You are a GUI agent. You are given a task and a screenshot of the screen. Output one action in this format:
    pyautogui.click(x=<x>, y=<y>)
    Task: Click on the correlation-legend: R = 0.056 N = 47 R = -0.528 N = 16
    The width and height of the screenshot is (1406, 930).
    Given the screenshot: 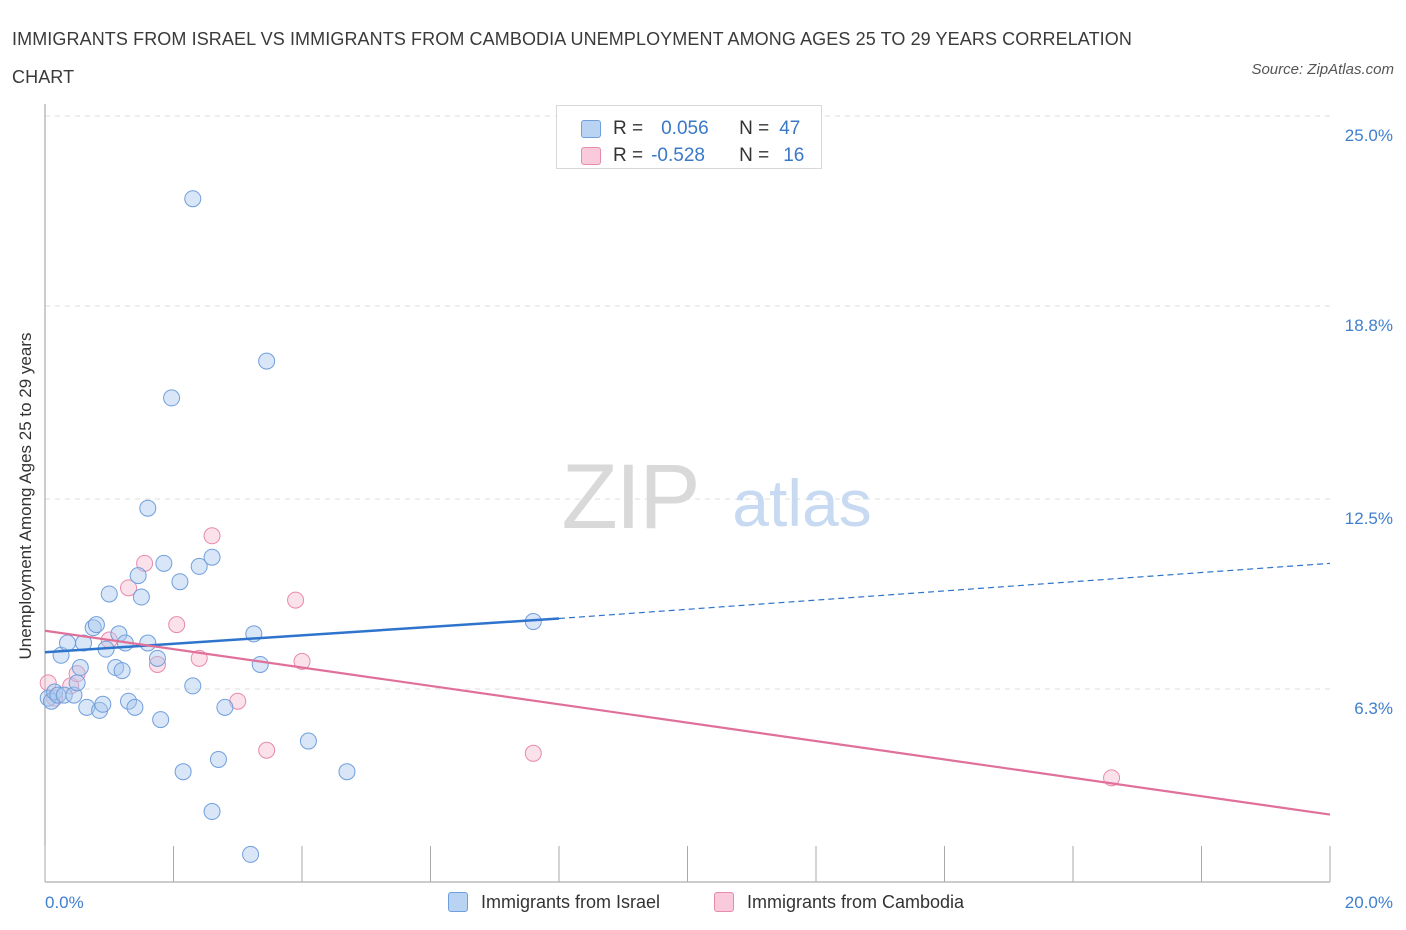 What is the action you would take?
    pyautogui.click(x=689, y=137)
    